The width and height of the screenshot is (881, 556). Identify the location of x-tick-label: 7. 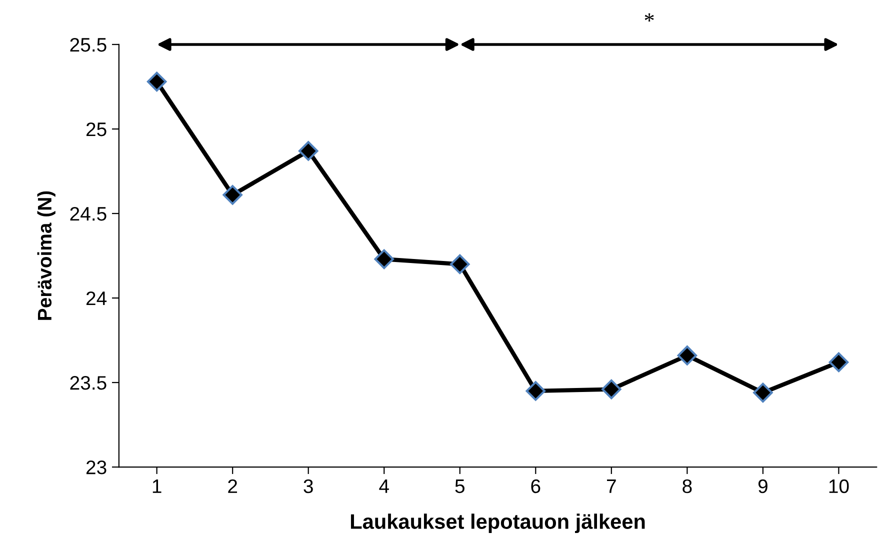
(611, 486).